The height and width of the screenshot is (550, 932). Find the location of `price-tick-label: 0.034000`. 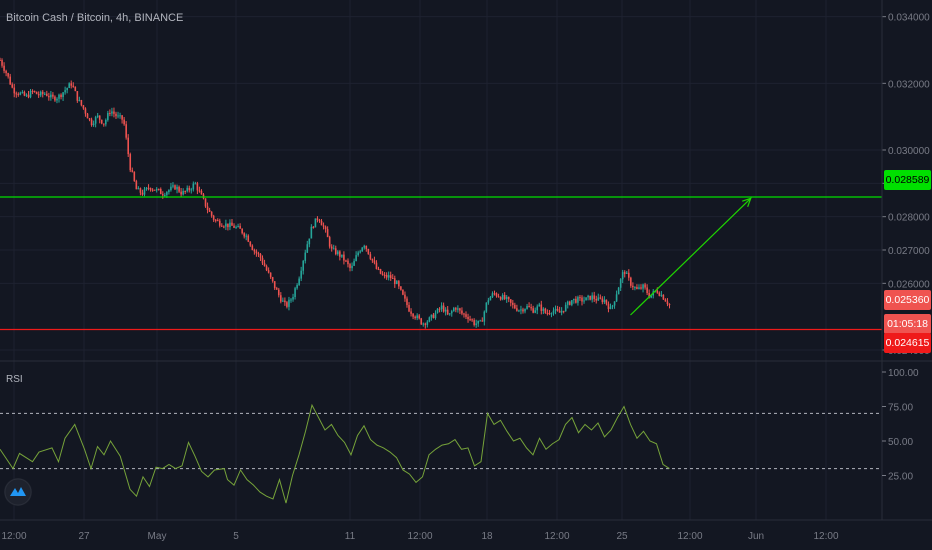

price-tick-label: 0.034000 is located at coordinates (909, 18).